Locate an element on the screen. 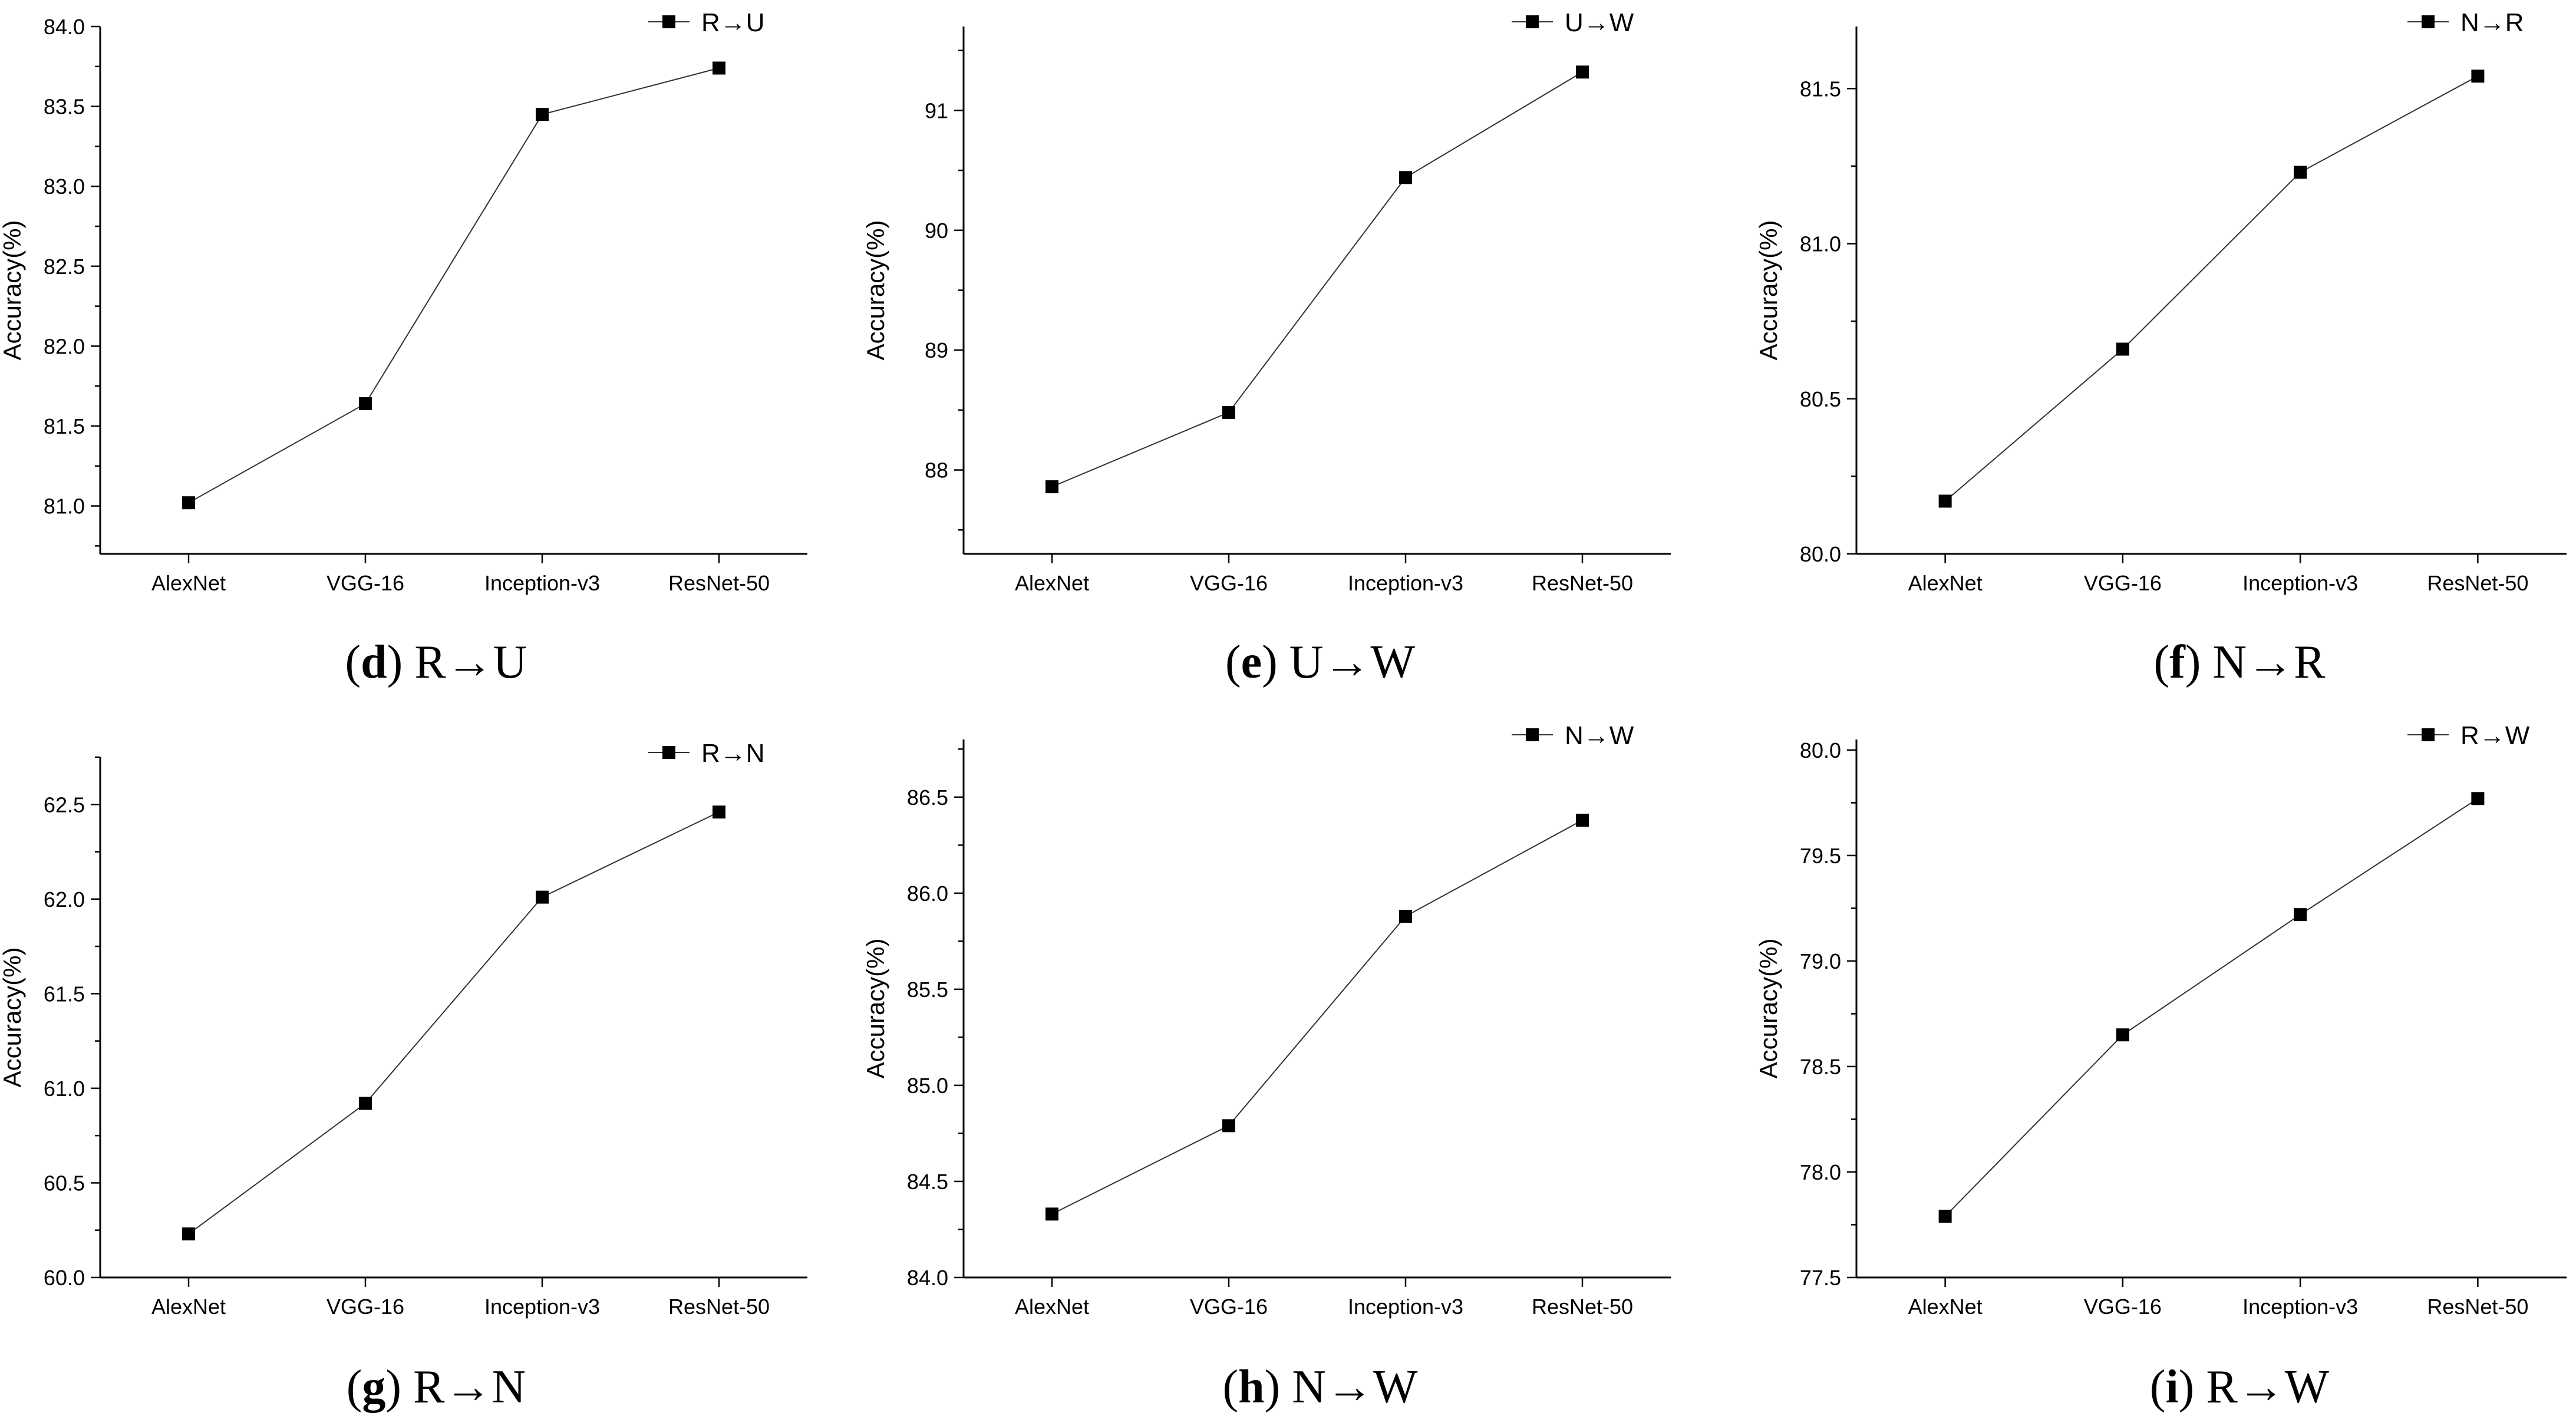 Image resolution: width=2576 pixels, height=1423 pixels. y-tick-label: 78.0 is located at coordinates (1820, 1172).